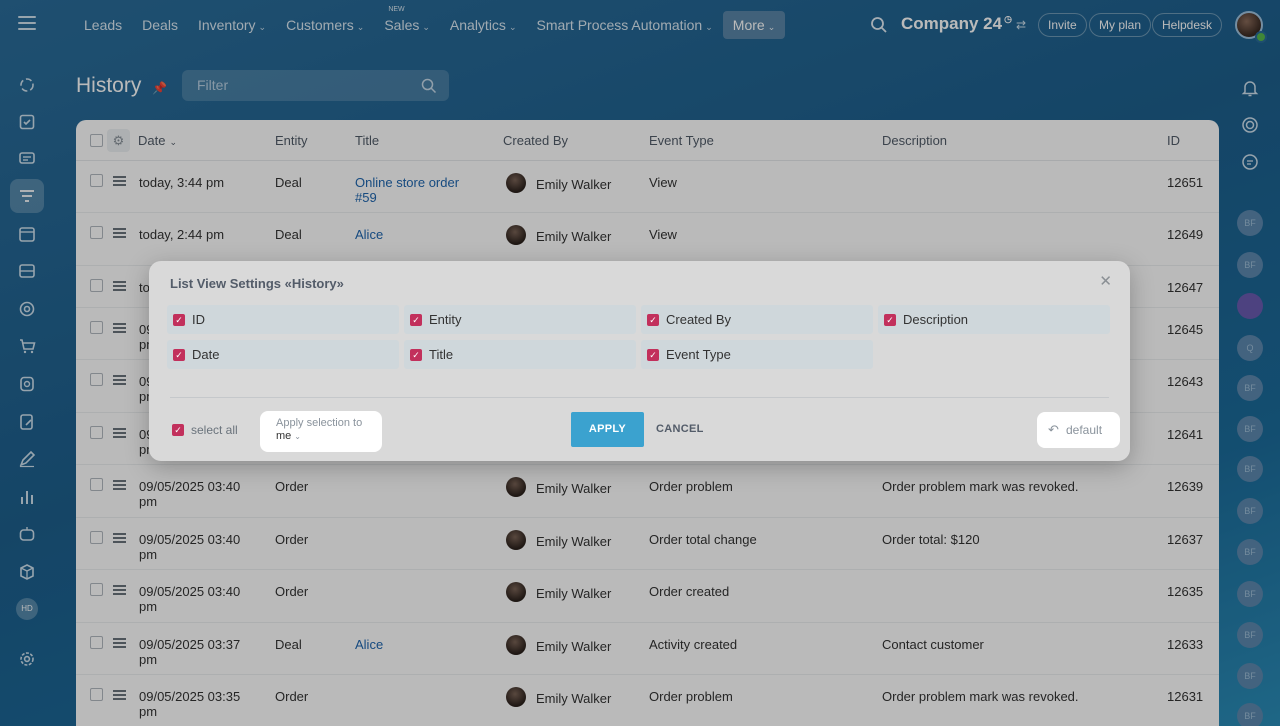  What do you see at coordinates (963, 24) in the screenshot?
I see `company-name: Company 24 ◷ ⇄` at bounding box center [963, 24].